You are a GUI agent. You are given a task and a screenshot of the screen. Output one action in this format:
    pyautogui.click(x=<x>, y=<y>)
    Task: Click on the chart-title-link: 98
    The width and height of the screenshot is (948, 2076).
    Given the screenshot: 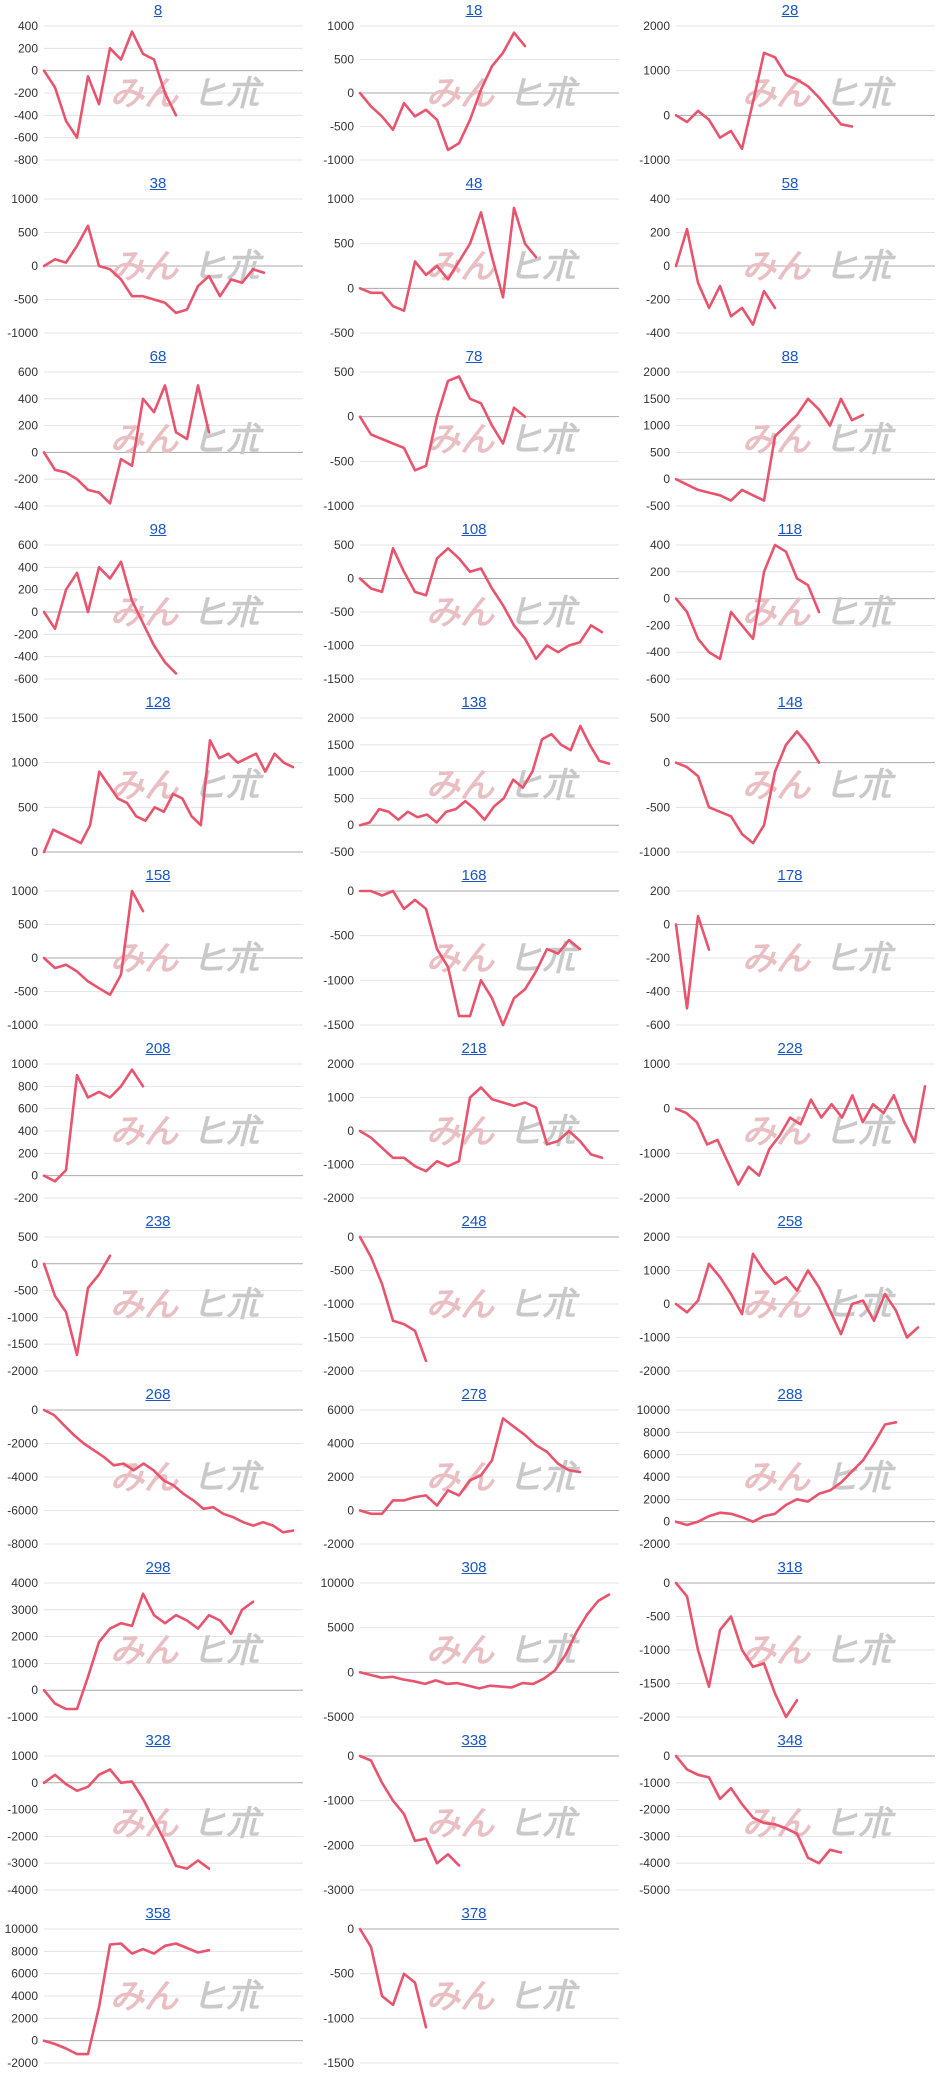 What is the action you would take?
    pyautogui.click(x=158, y=529)
    